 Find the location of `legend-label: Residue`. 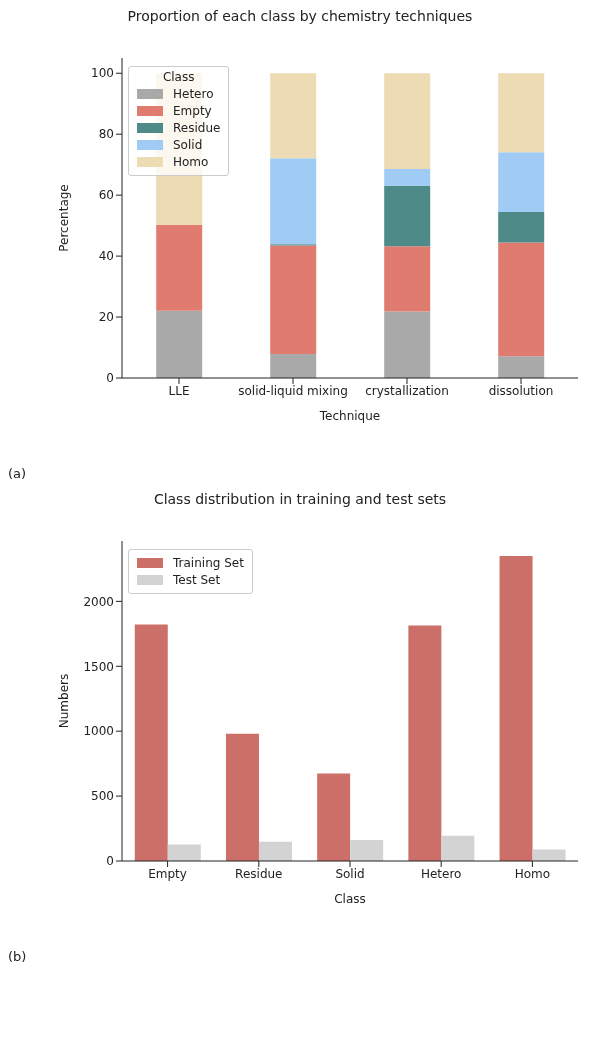

legend-label: Residue is located at coordinates (197, 128).